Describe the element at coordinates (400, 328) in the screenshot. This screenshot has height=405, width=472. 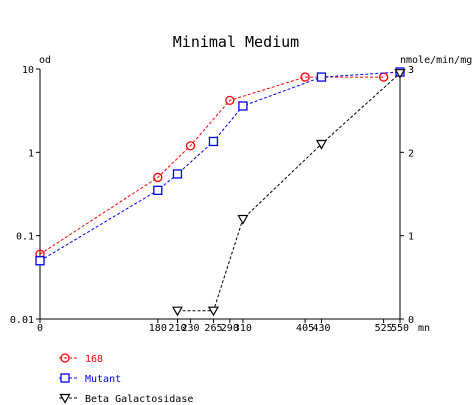
I see `x-tick-label: 550` at that location.